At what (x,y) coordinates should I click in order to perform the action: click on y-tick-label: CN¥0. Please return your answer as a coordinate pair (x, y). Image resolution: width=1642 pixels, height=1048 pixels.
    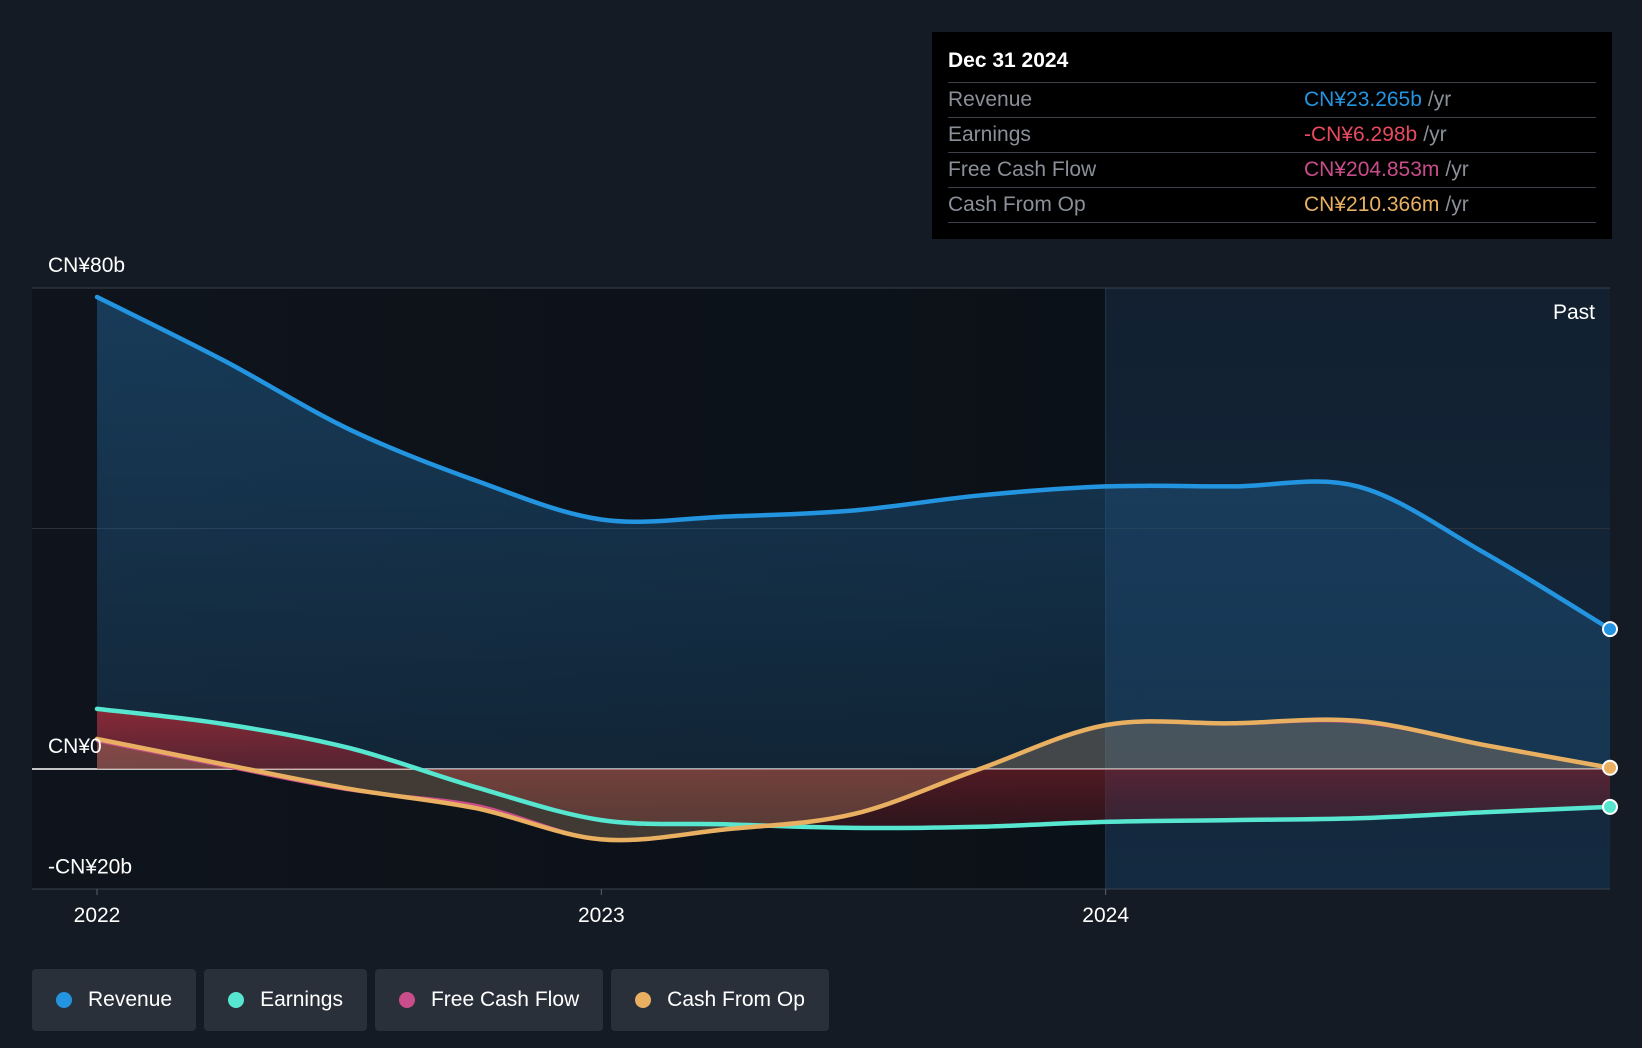
    Looking at the image, I should click on (75, 746).